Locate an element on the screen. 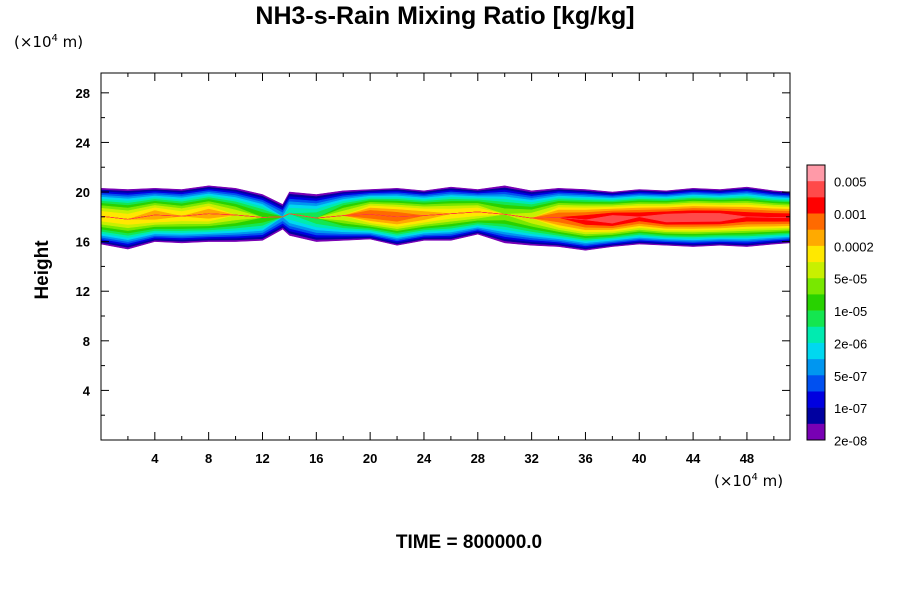  colorbar-frame is located at coordinates (816, 302).